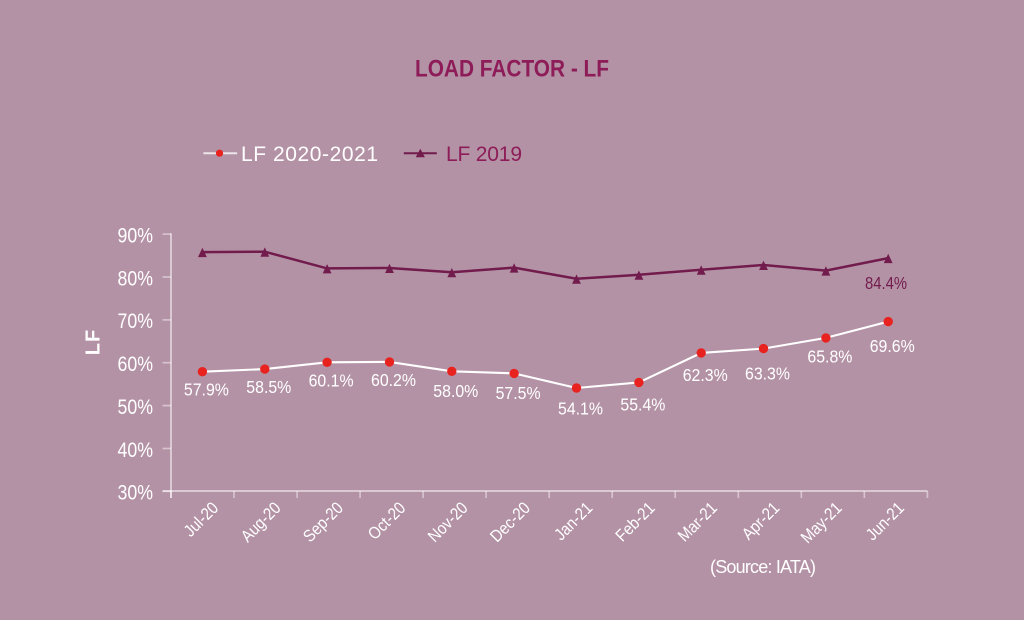 The height and width of the screenshot is (620, 1024). What do you see at coordinates (580, 409) in the screenshot?
I see `svg-text: 54.1%` at bounding box center [580, 409].